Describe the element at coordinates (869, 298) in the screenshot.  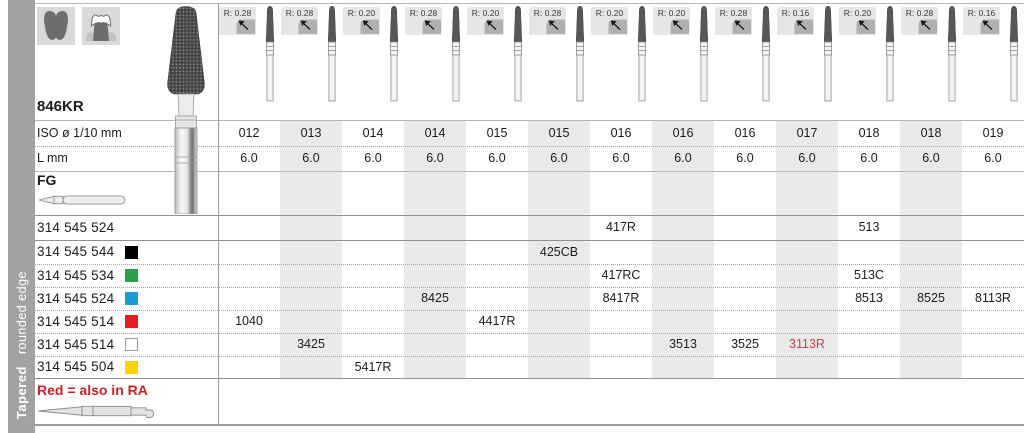
I see `order-number: 8513` at that location.